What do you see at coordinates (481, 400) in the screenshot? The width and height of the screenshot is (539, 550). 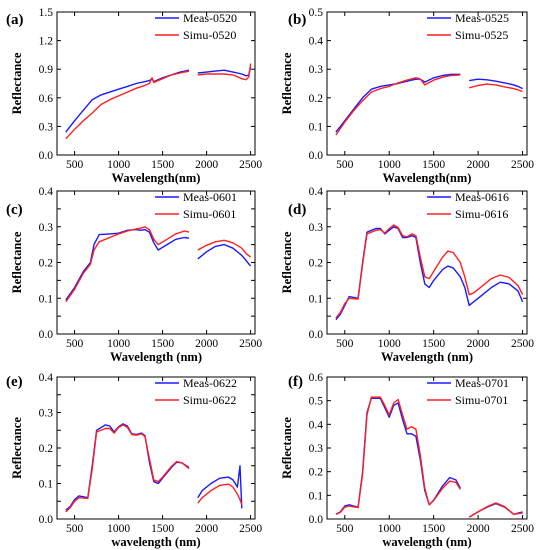 I see `legend-label: Simu-0701` at bounding box center [481, 400].